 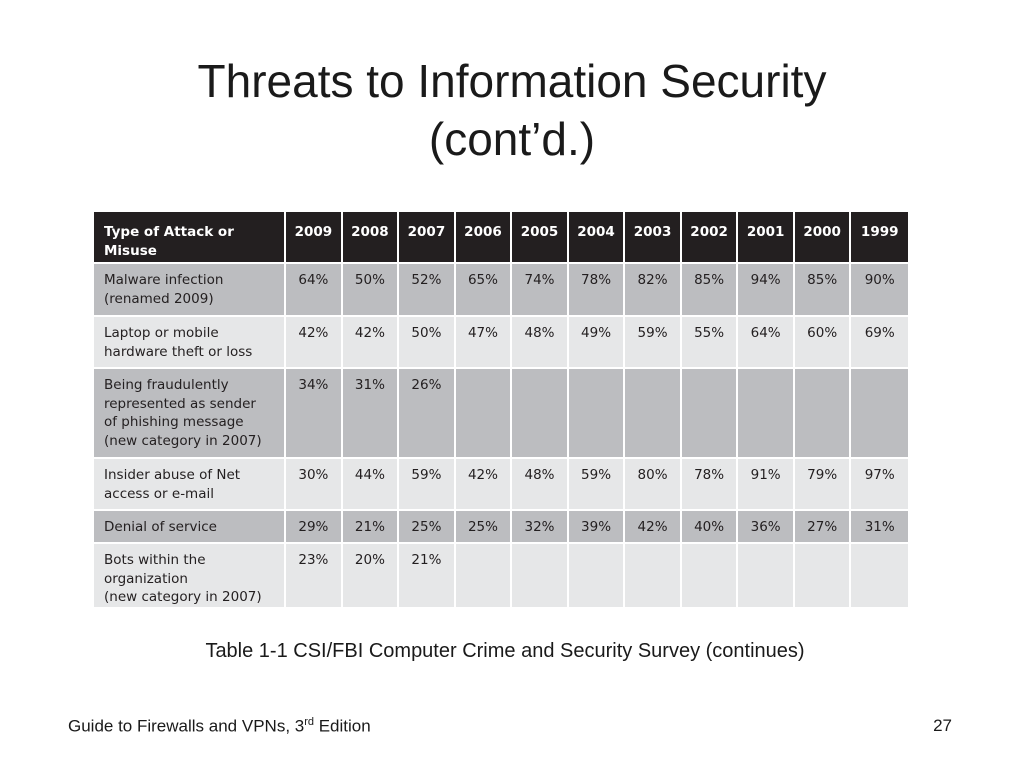 What do you see at coordinates (942, 725) in the screenshot?
I see `page-number: 27` at bounding box center [942, 725].